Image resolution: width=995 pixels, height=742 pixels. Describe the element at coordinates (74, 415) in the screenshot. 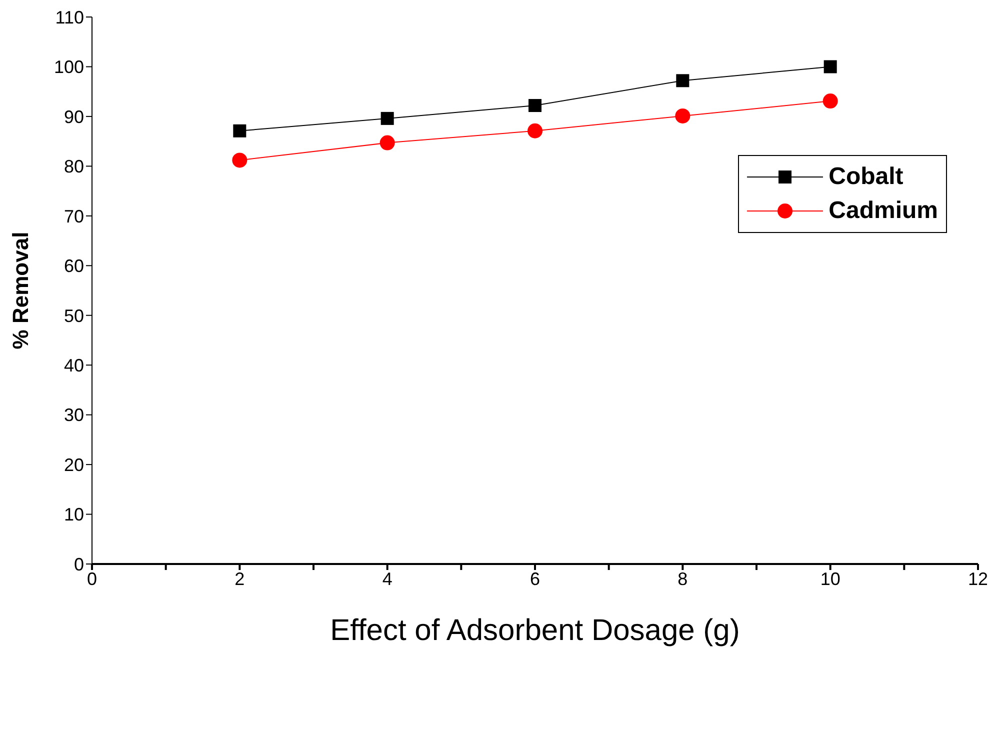

I see `y-tick-label: 30` at that location.